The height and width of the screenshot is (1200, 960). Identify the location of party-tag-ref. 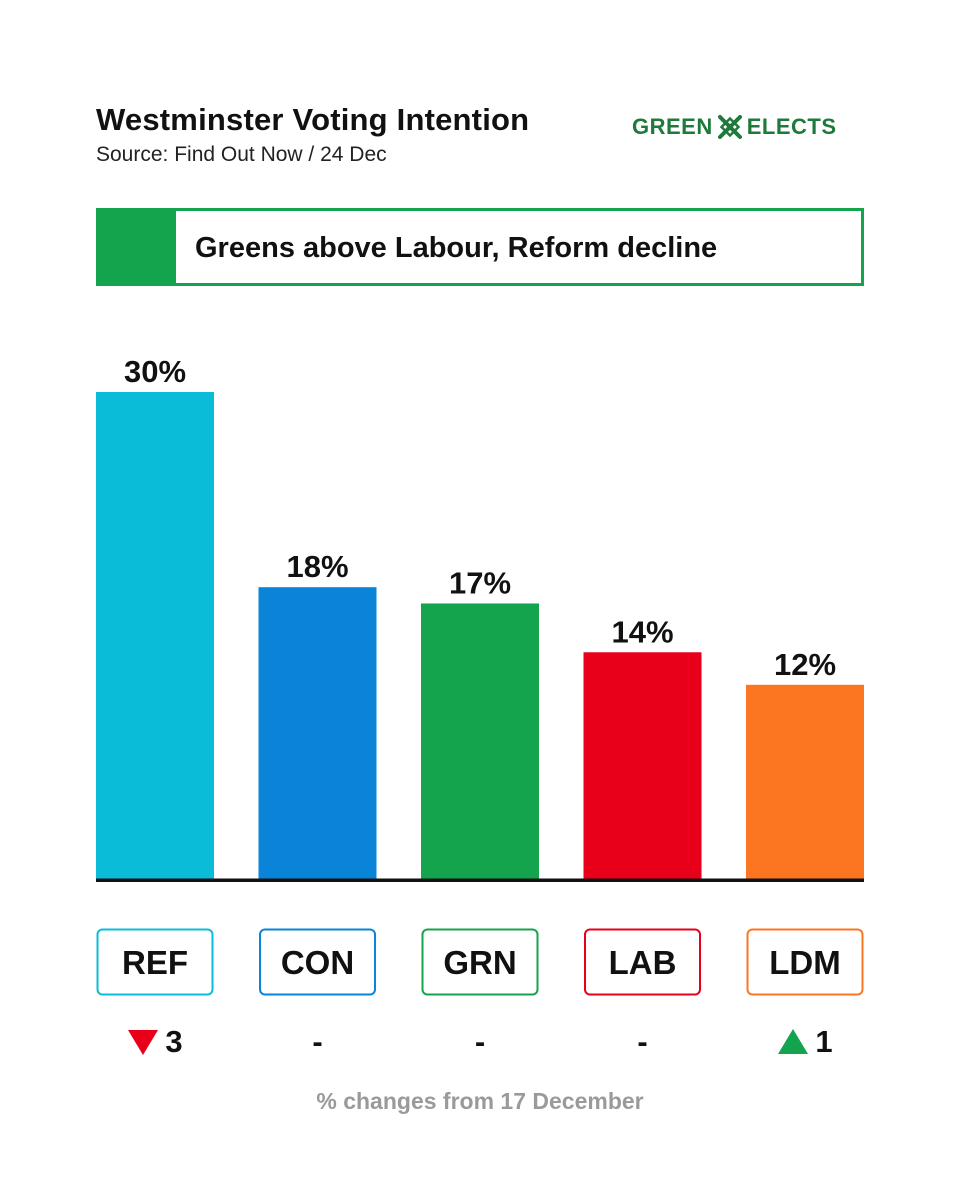
(155, 962).